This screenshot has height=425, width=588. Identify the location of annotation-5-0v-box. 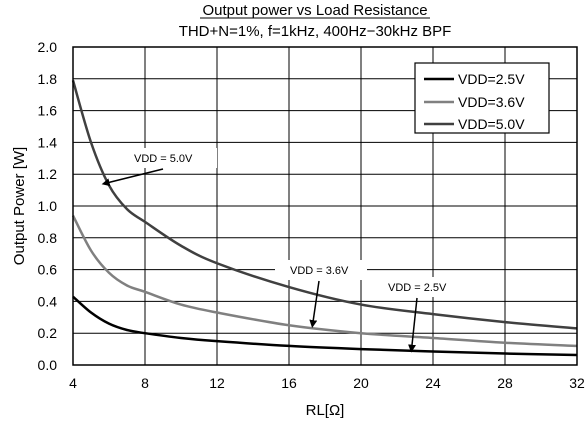
(171, 158).